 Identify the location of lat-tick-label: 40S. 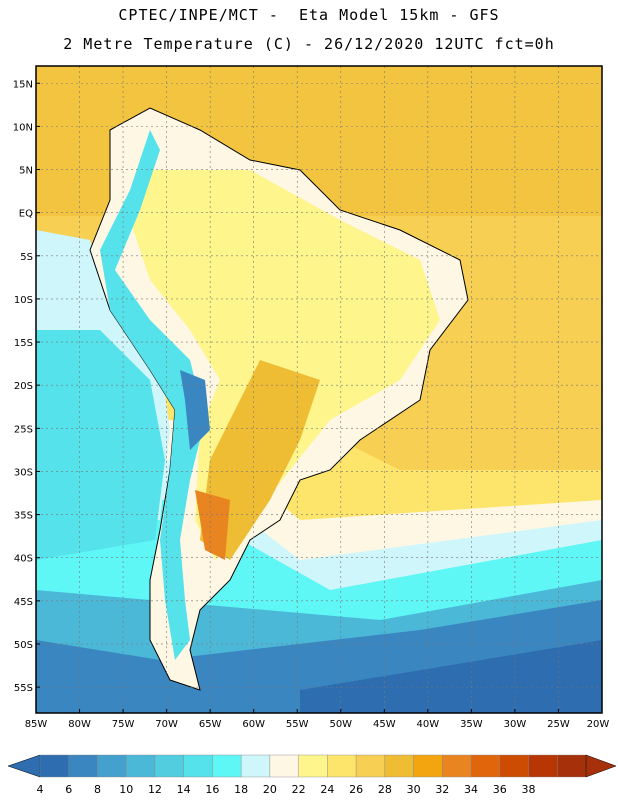
(23, 559).